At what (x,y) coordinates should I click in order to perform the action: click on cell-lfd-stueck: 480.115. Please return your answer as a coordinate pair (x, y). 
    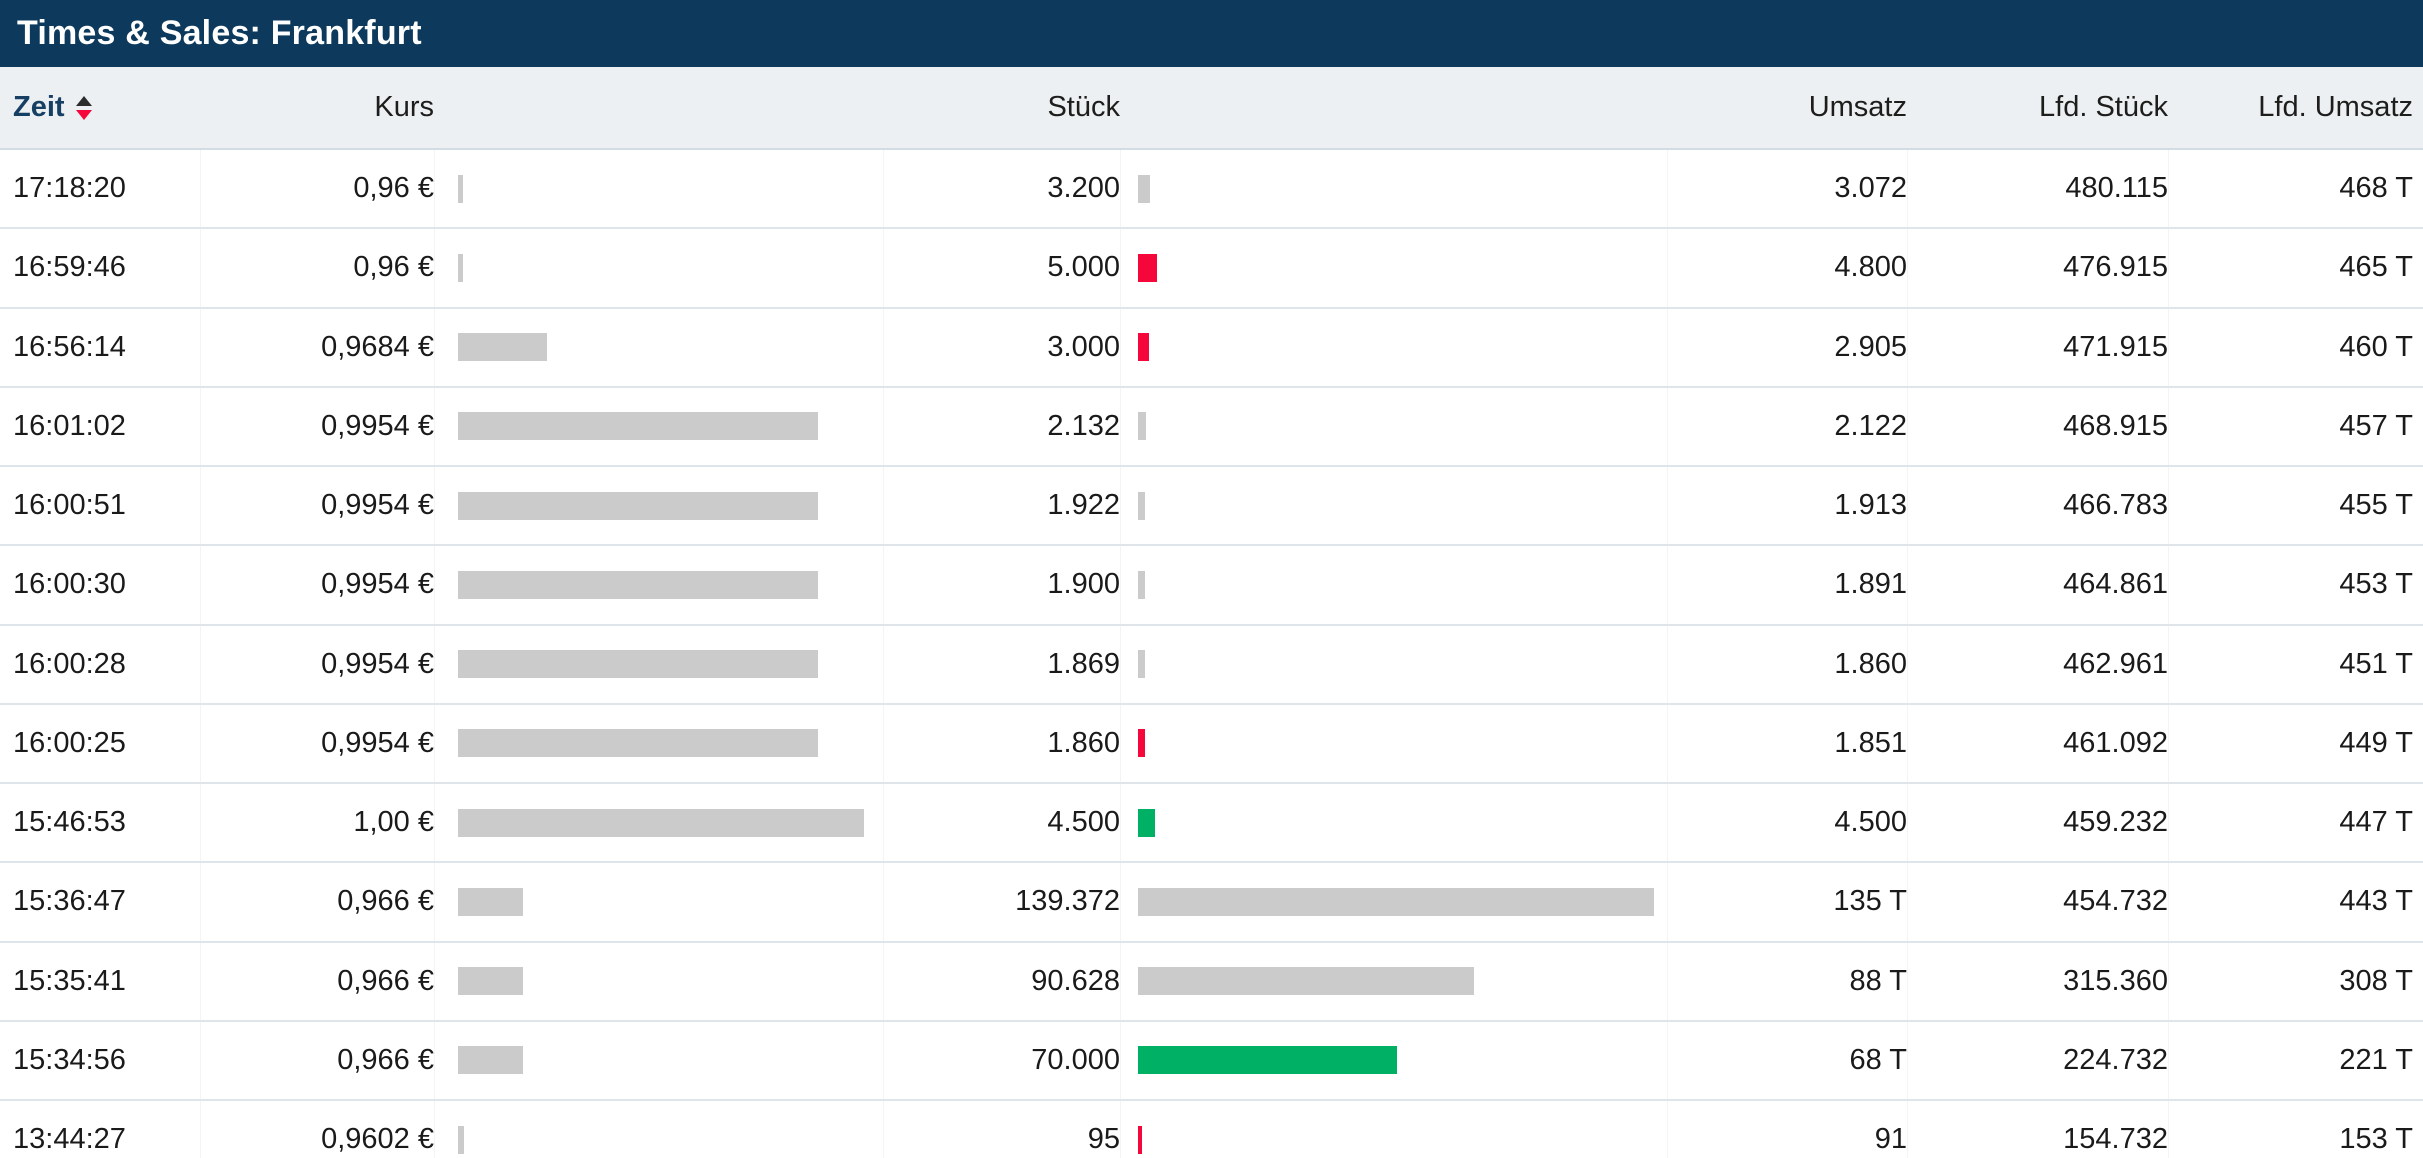
    Looking at the image, I should click on (2037, 189).